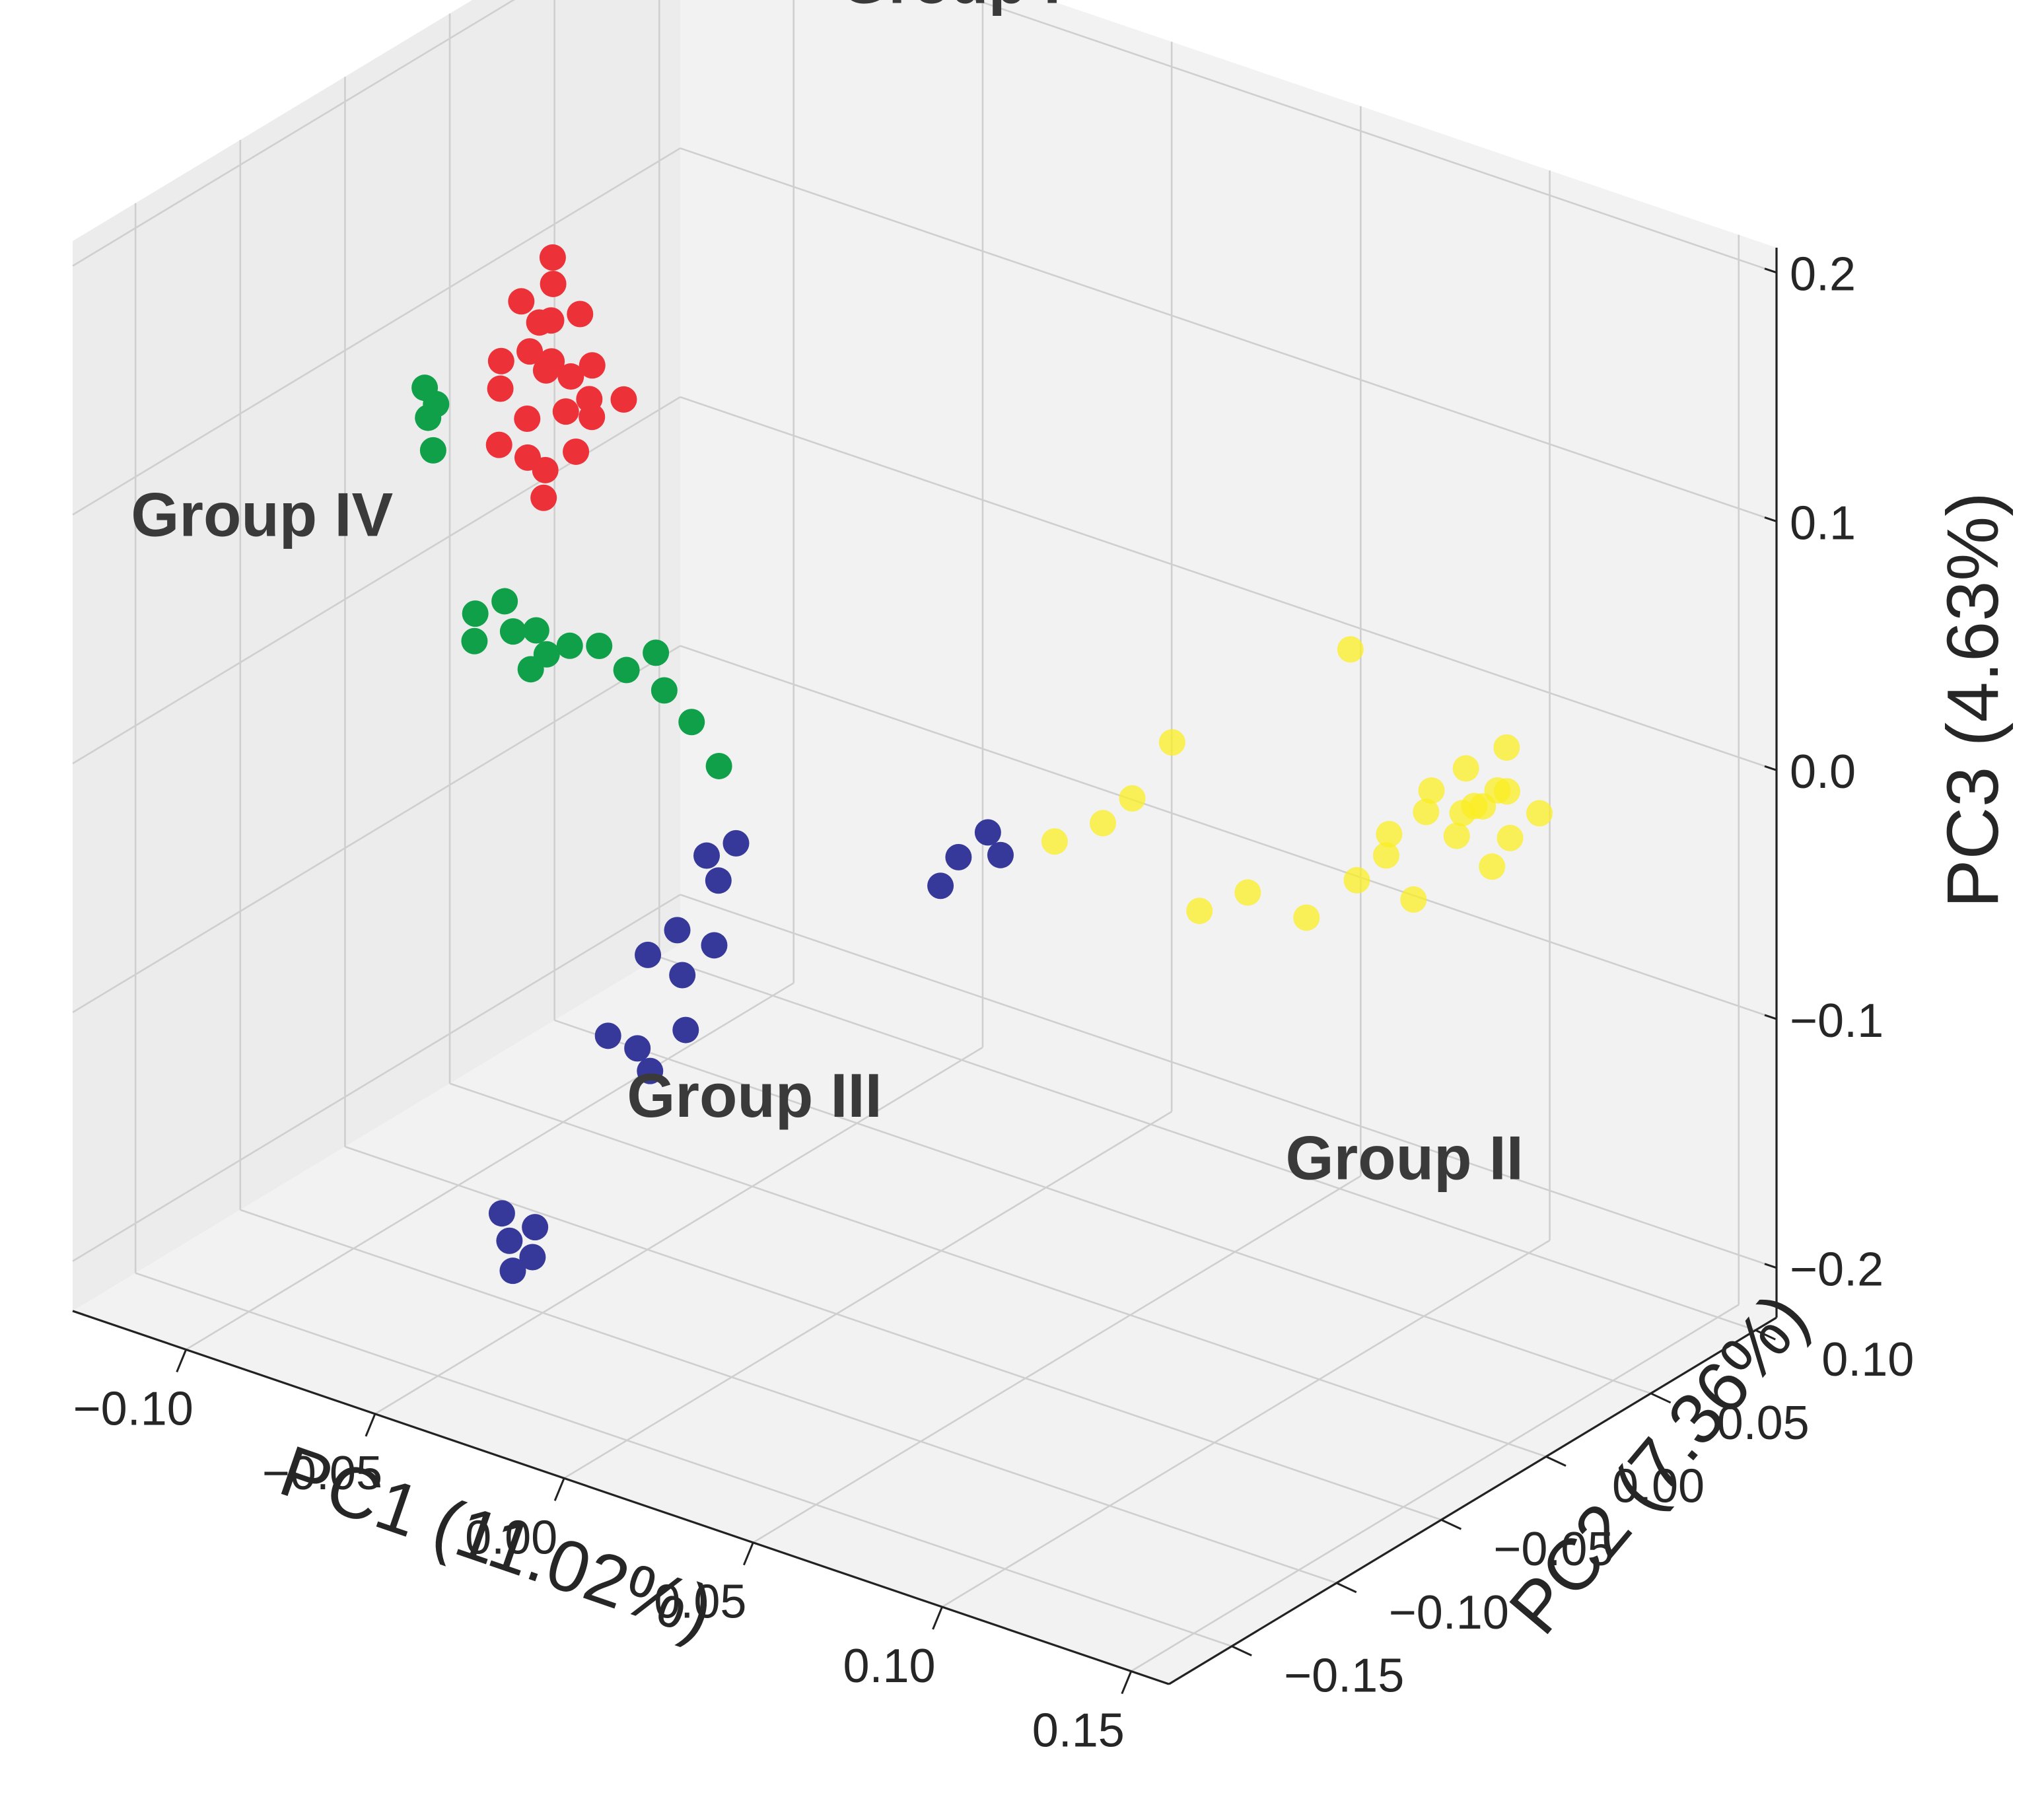 The image size is (2044, 1801). What do you see at coordinates (1553, 1549) in the screenshot?
I see `y-tick-label: −0.05` at bounding box center [1553, 1549].